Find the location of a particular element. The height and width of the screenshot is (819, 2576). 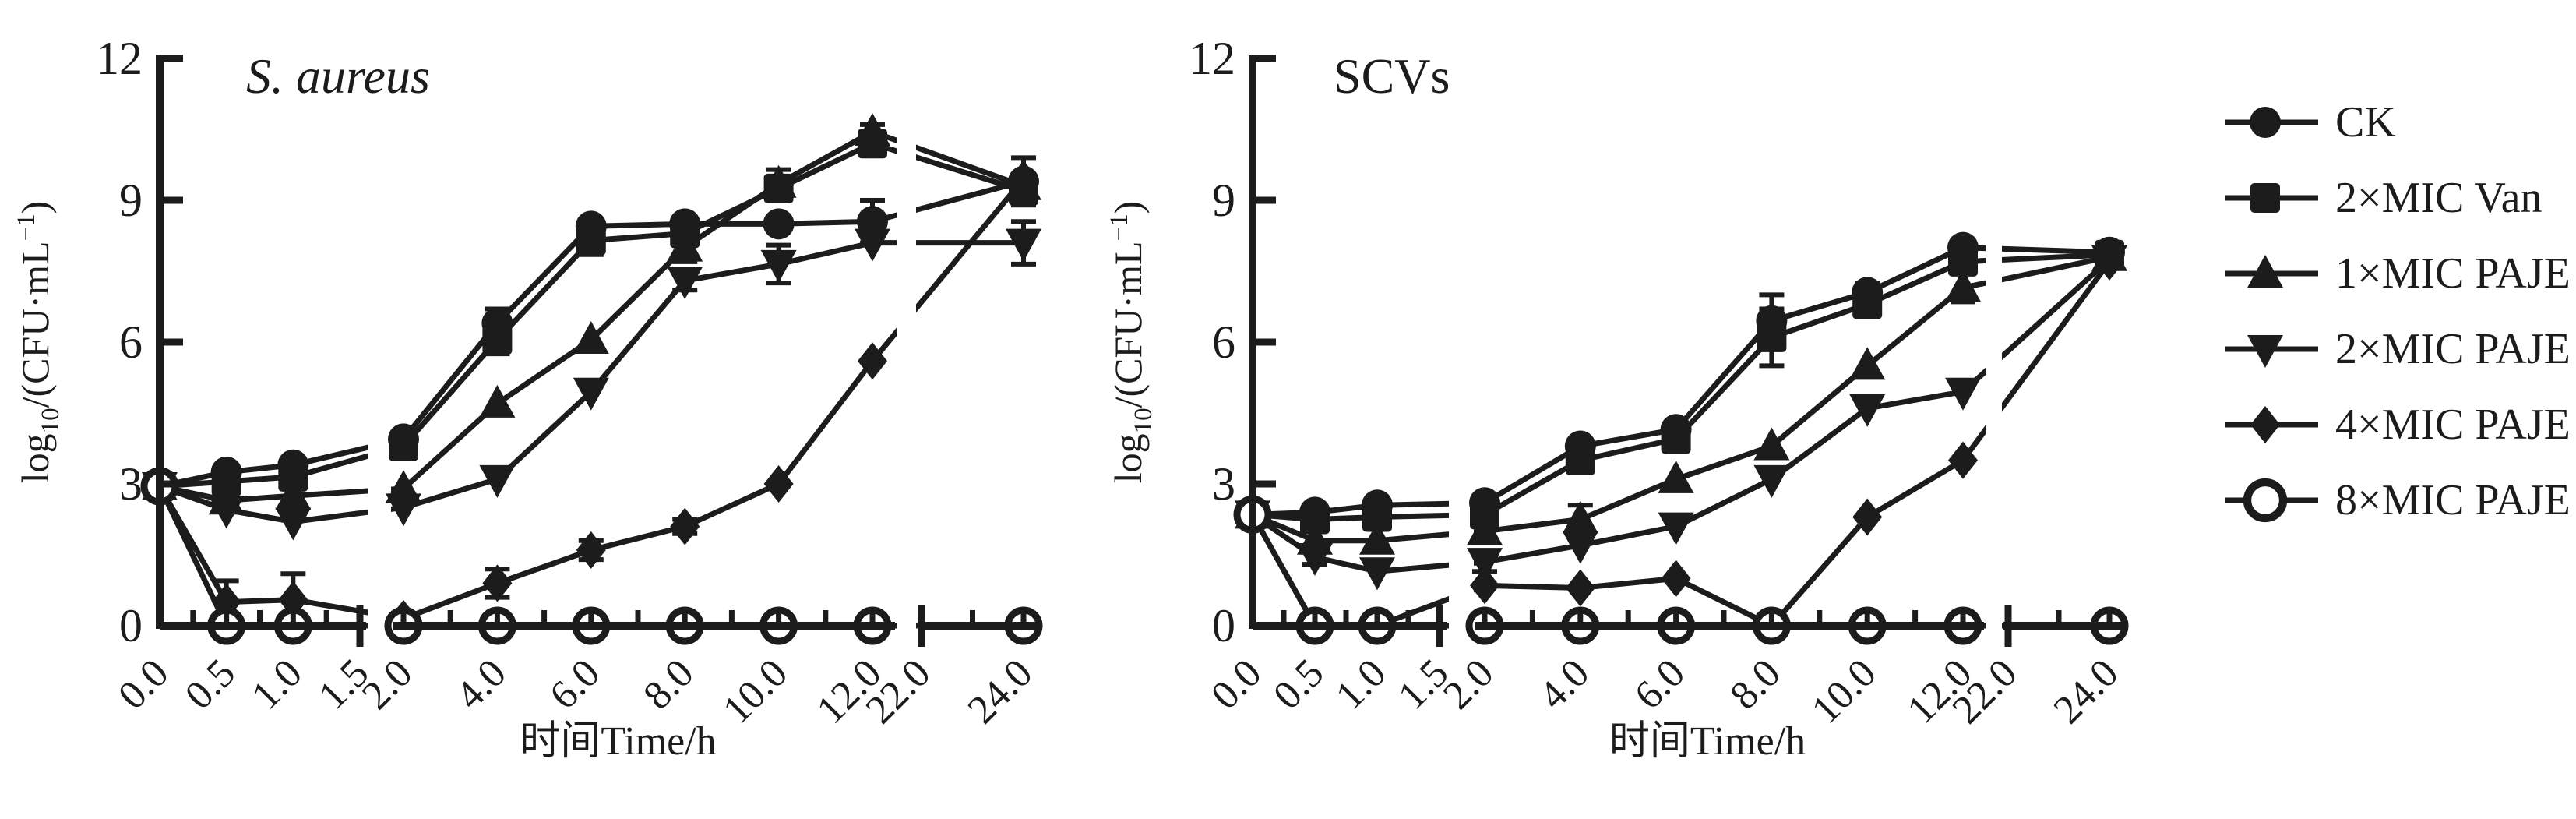

triangle-up-legend-swatch is located at coordinates (2271, 271).